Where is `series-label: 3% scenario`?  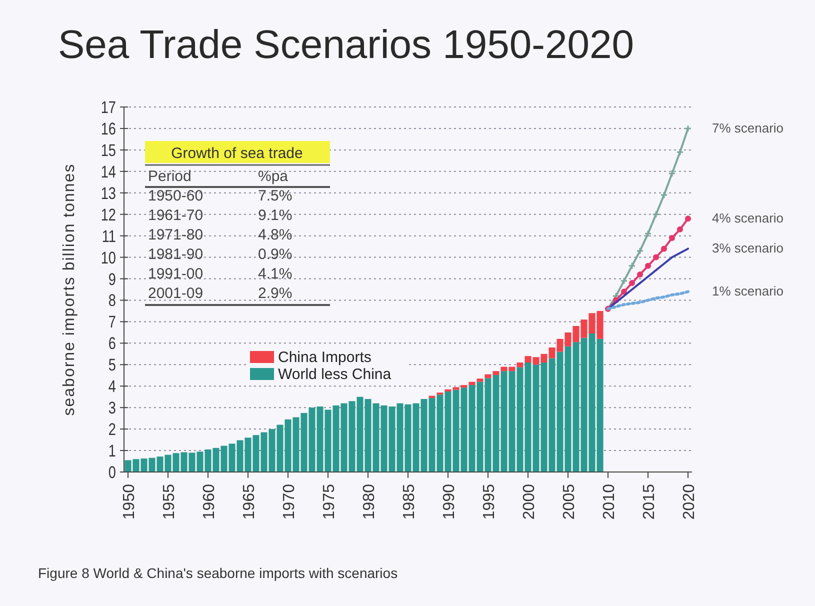 series-label: 3% scenario is located at coordinates (748, 248).